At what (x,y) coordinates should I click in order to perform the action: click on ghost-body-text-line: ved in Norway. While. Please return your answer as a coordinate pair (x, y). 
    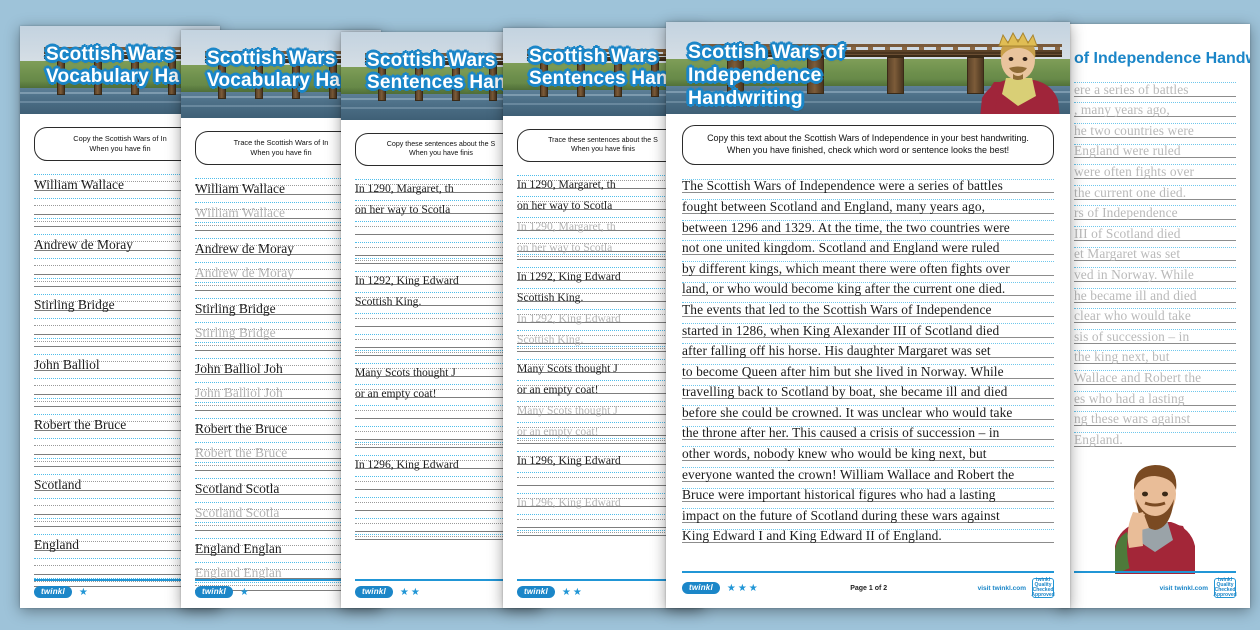
    Looking at the image, I should click on (1155, 271).